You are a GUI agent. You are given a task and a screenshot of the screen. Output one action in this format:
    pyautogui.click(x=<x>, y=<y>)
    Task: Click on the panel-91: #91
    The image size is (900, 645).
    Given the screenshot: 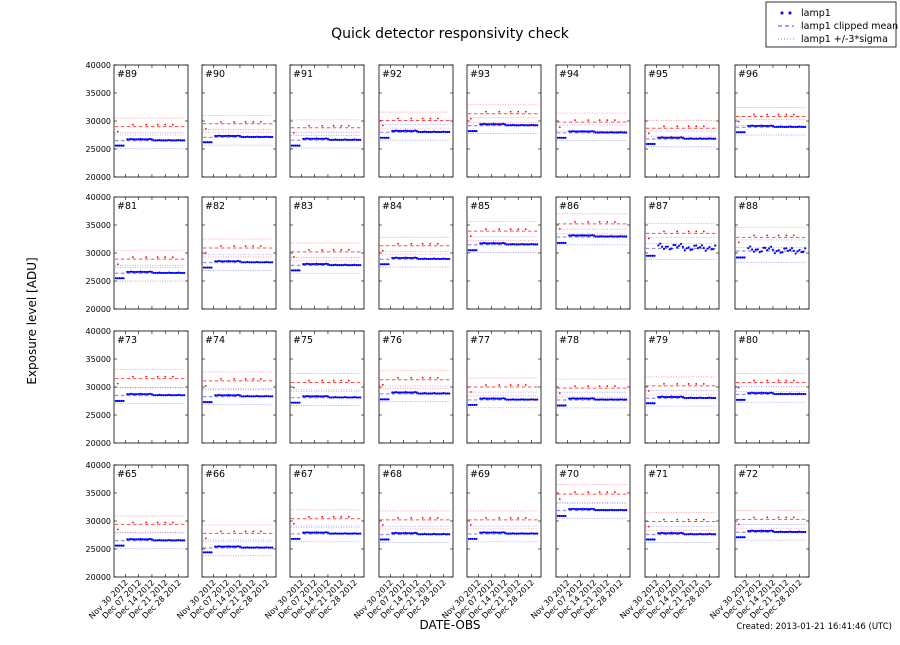 What is the action you would take?
    pyautogui.click(x=327, y=121)
    